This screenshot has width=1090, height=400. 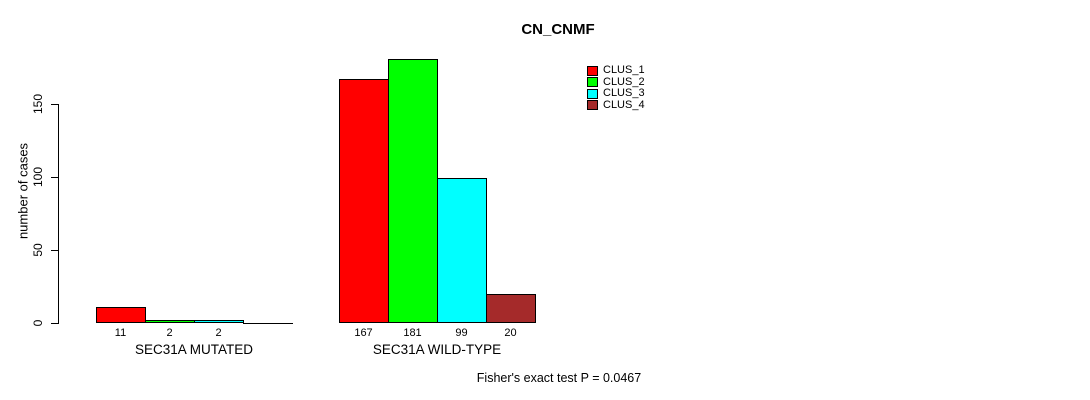 What do you see at coordinates (120, 333) in the screenshot?
I see `bar-value-label: 11` at bounding box center [120, 333].